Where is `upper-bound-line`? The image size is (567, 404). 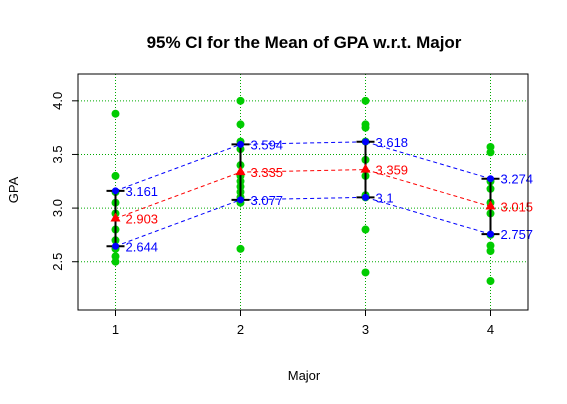 upper-bound-line is located at coordinates (303, 166).